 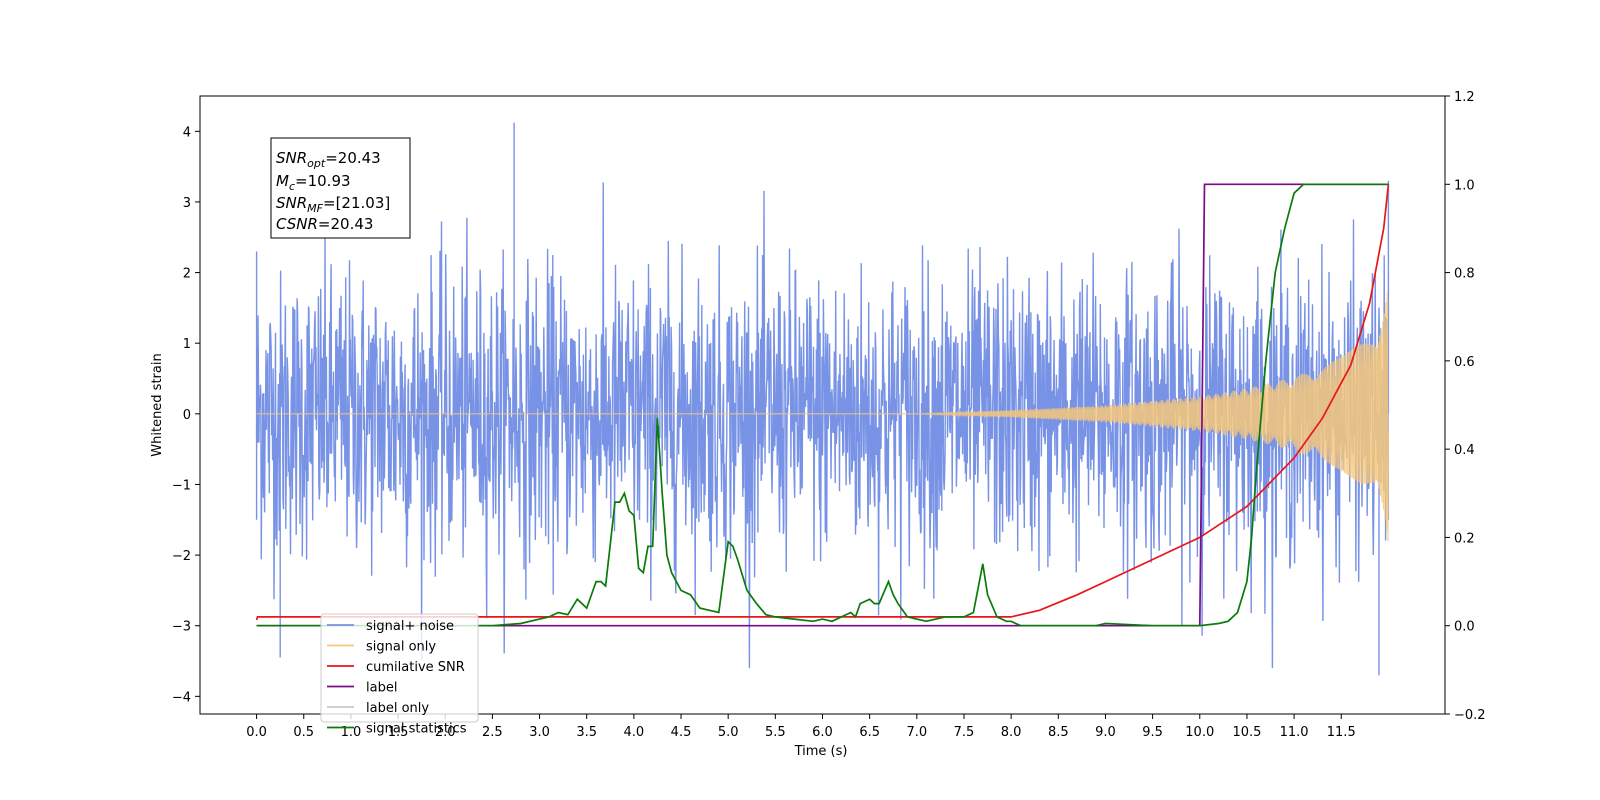 I want to click on y-tick-label-right: 0.0, so click(x=1464, y=627).